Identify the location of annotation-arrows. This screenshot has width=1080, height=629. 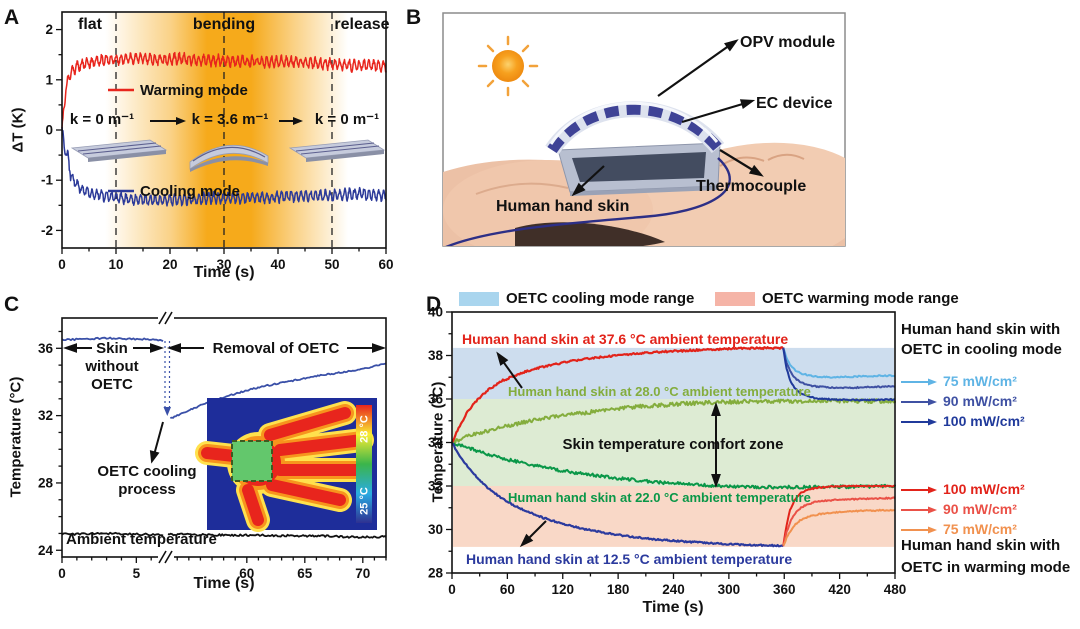
(224, 403).